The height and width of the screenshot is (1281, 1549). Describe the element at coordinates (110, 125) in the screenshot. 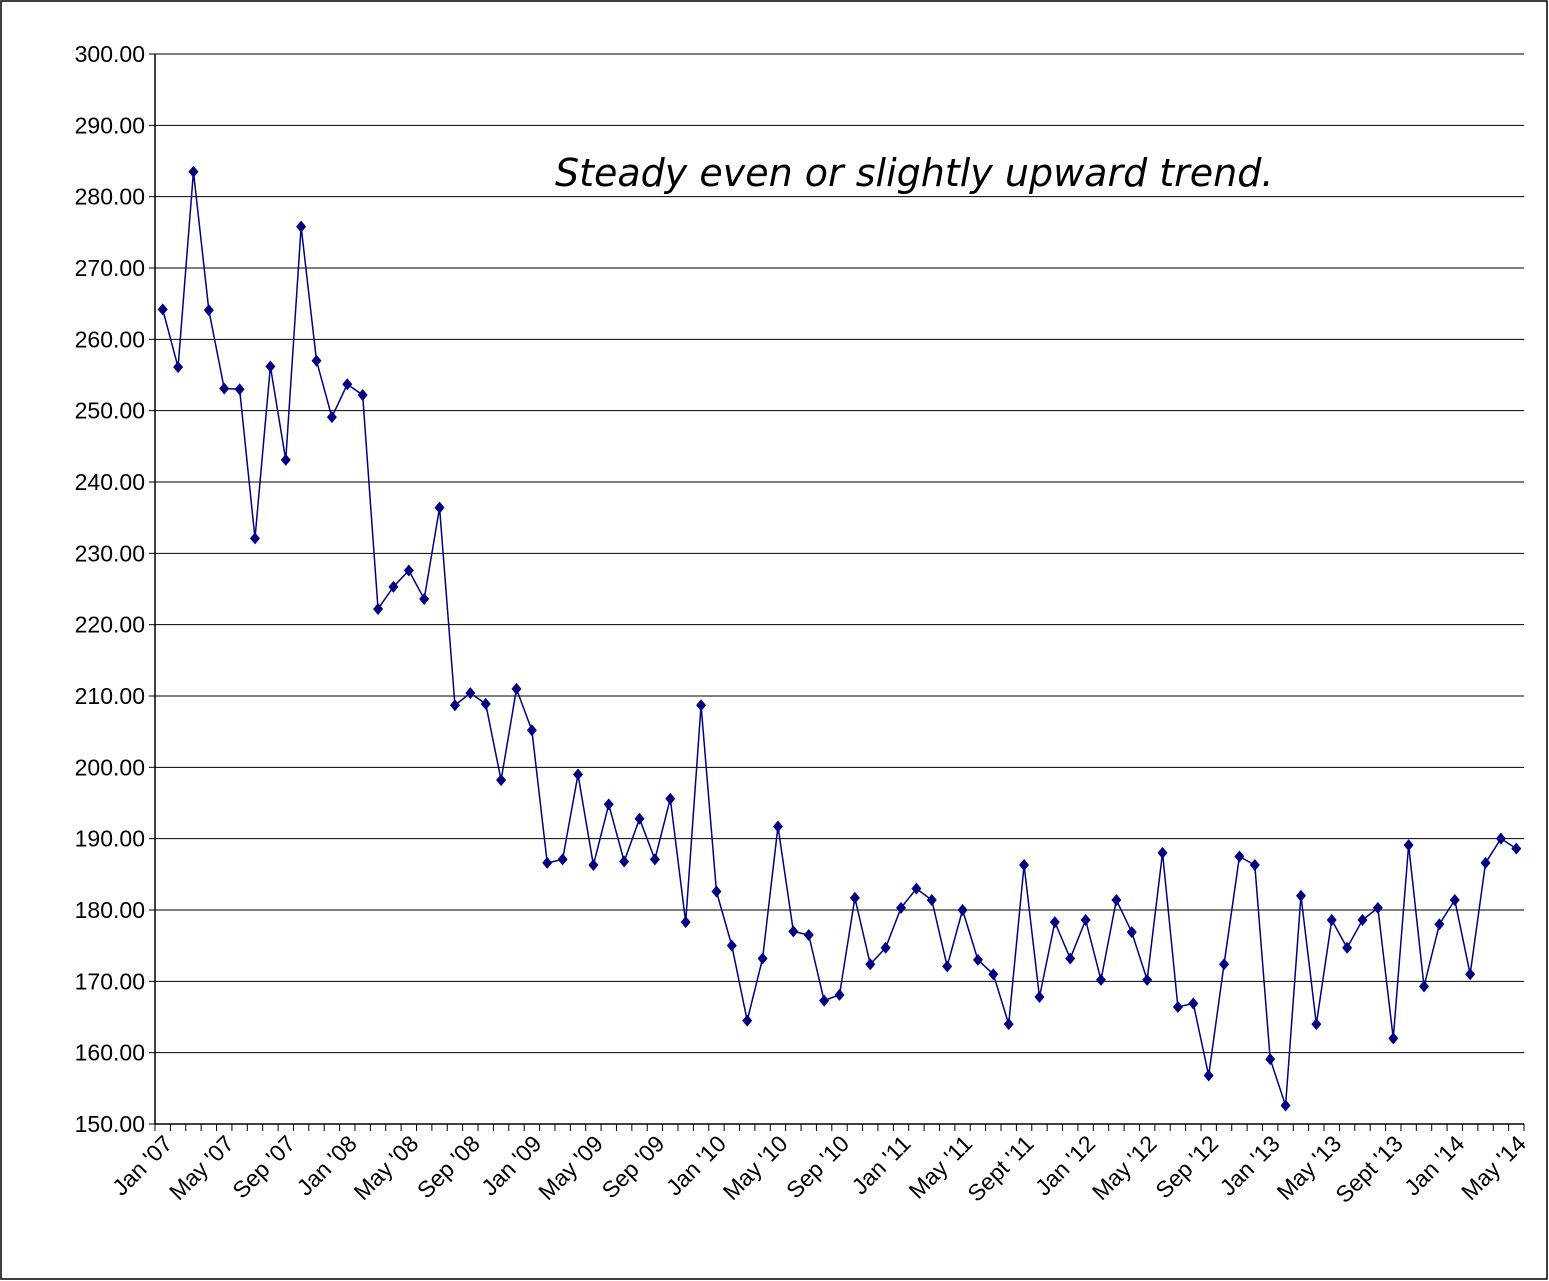

I see `y-tick-label: 290.00` at that location.